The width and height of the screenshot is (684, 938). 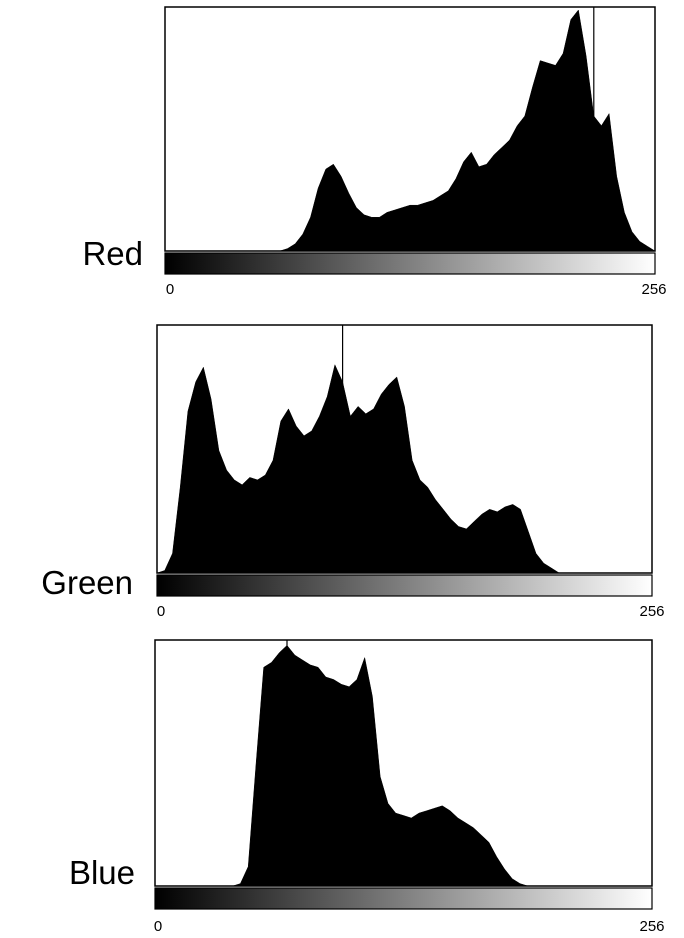 What do you see at coordinates (158, 926) in the screenshot?
I see `x-tick-min-blue: 0` at bounding box center [158, 926].